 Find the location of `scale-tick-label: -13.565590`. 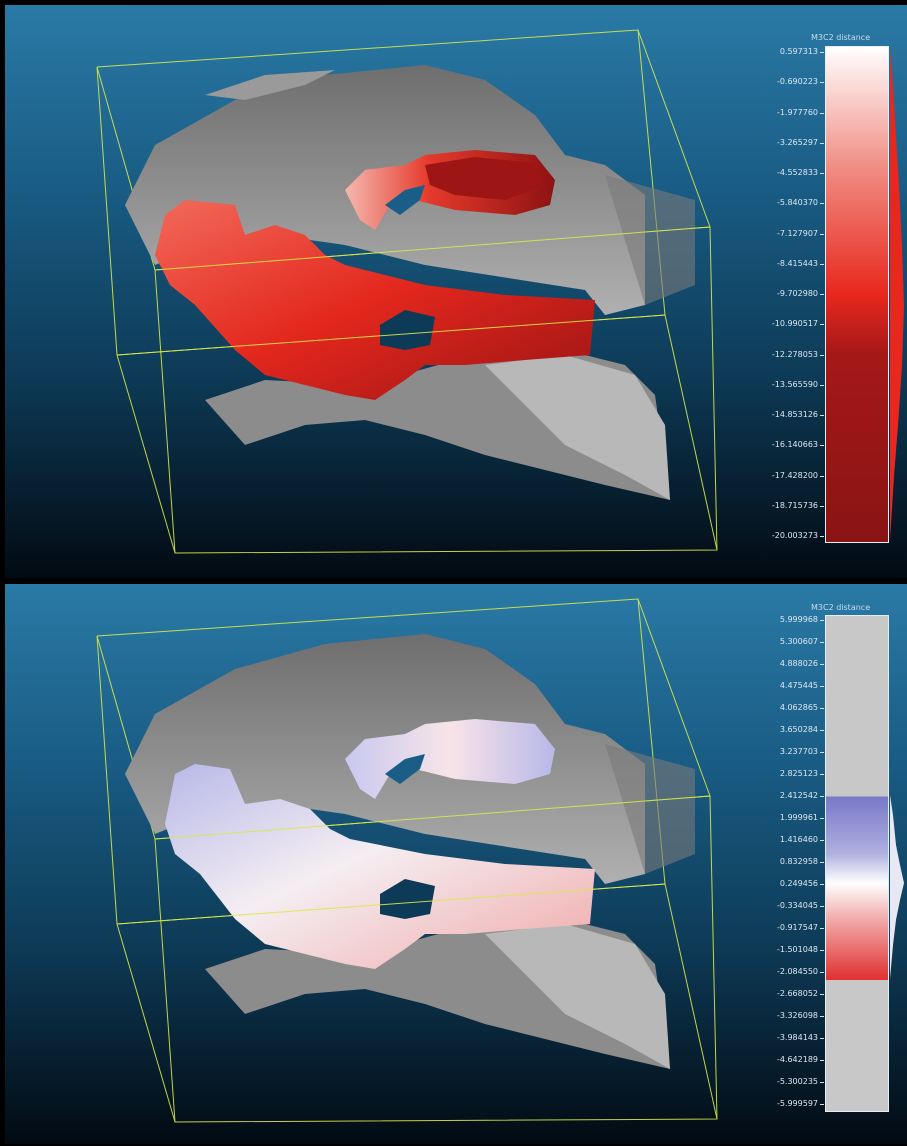

scale-tick-label: -13.565590 is located at coordinates (789, 384).